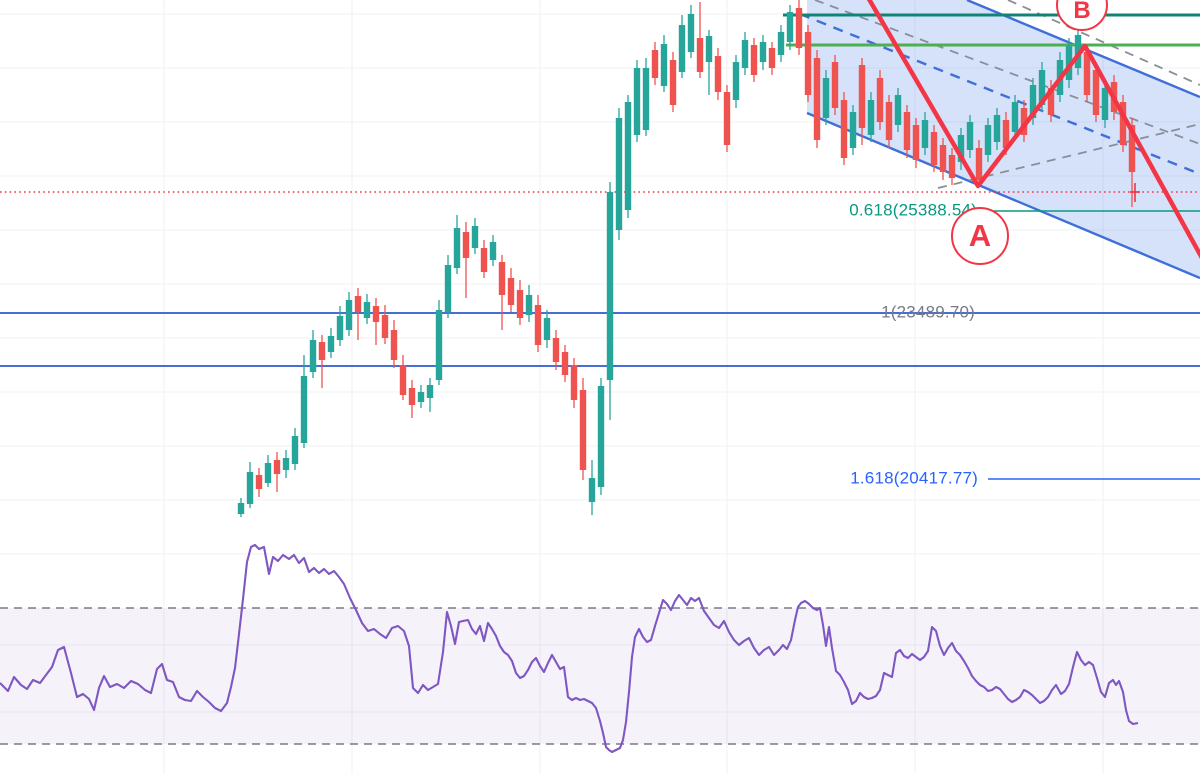 This screenshot has width=1200, height=774. I want to click on fib-label-0618: 0.618(25388.54), so click(913, 210).